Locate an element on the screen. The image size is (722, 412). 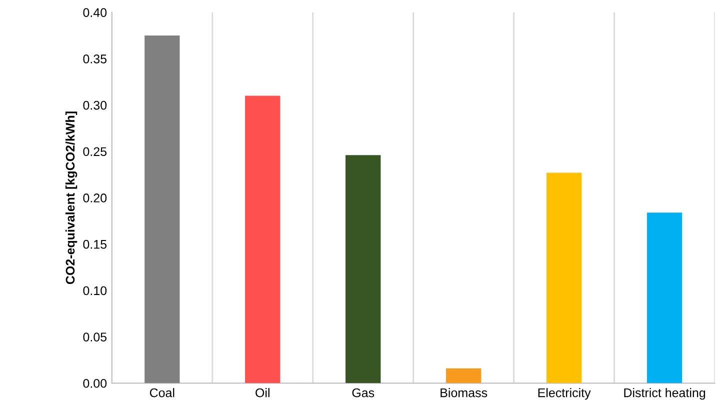
y-tick-label: 0.20 is located at coordinates (95, 198).